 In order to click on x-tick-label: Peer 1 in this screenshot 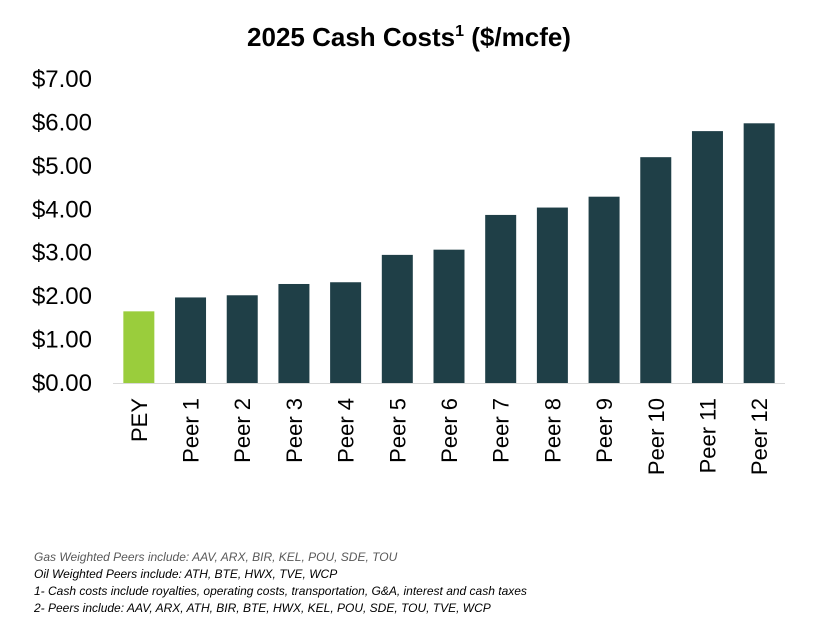, I will do `click(191, 430)`.